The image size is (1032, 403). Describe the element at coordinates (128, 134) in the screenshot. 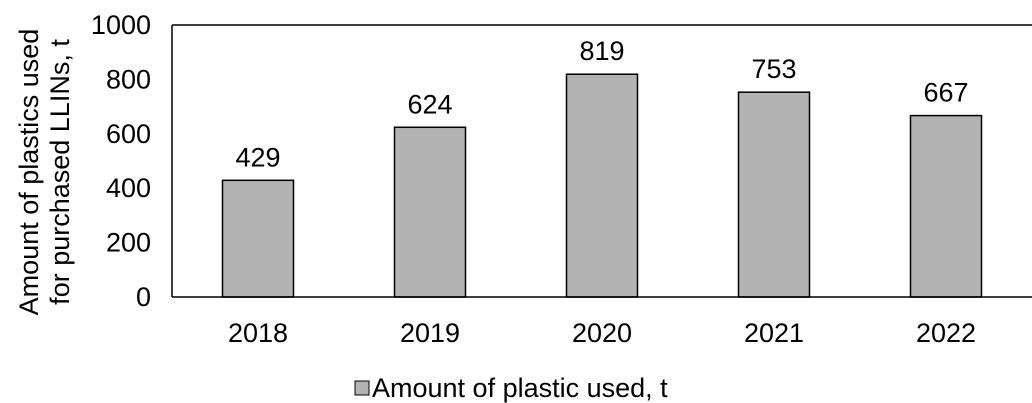

I see `y-tick-label: 600` at that location.